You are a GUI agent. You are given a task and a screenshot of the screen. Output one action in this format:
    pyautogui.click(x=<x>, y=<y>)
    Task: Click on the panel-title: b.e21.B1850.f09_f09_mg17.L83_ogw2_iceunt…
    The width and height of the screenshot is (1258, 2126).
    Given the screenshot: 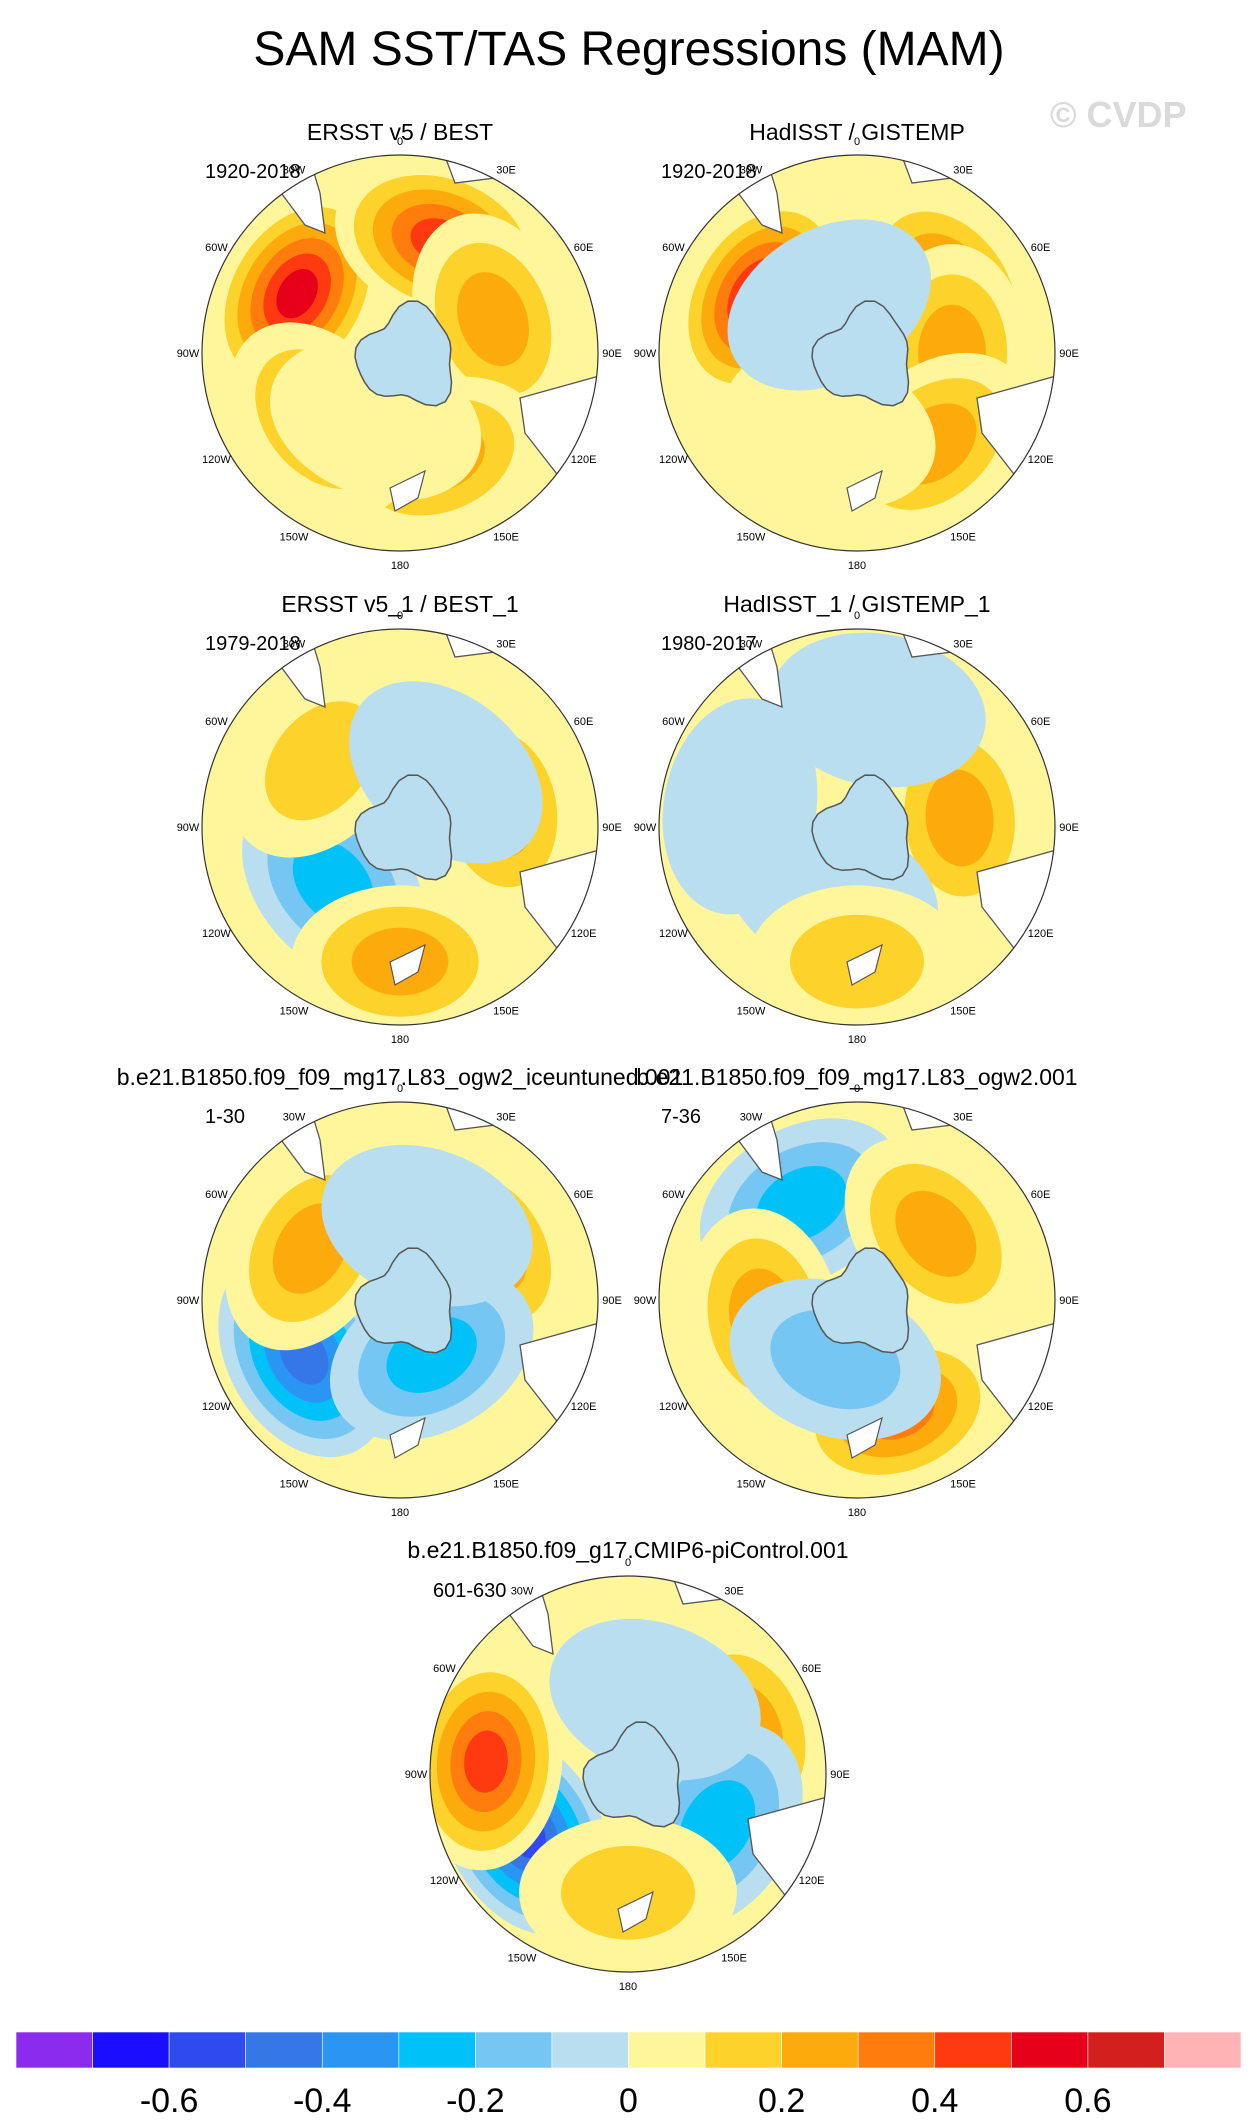 What is the action you would take?
    pyautogui.click(x=400, y=1077)
    